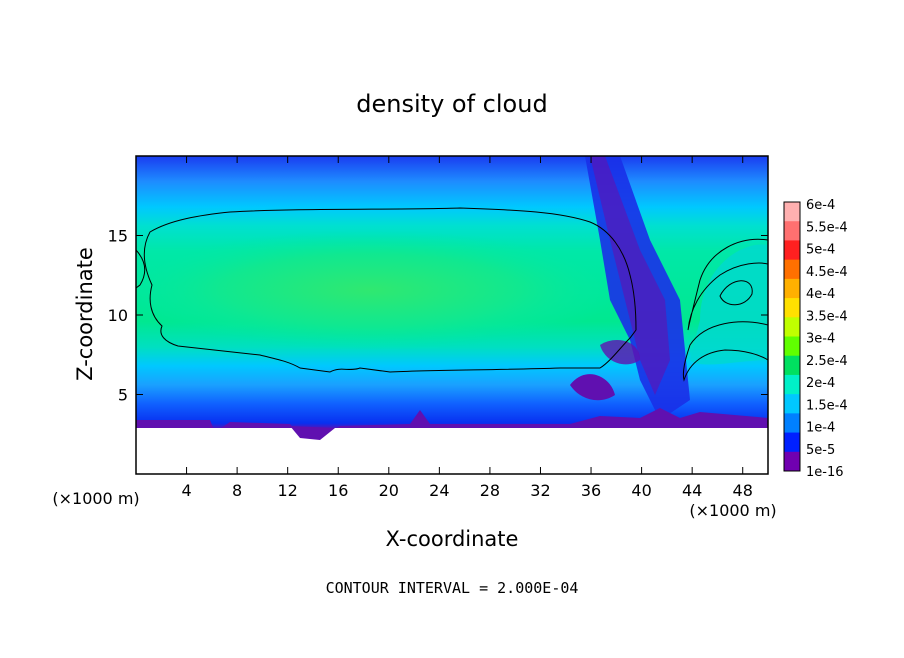 The width and height of the screenshot is (904, 658). What do you see at coordinates (118, 315) in the screenshot?
I see `y-tick-label: 10` at bounding box center [118, 315].